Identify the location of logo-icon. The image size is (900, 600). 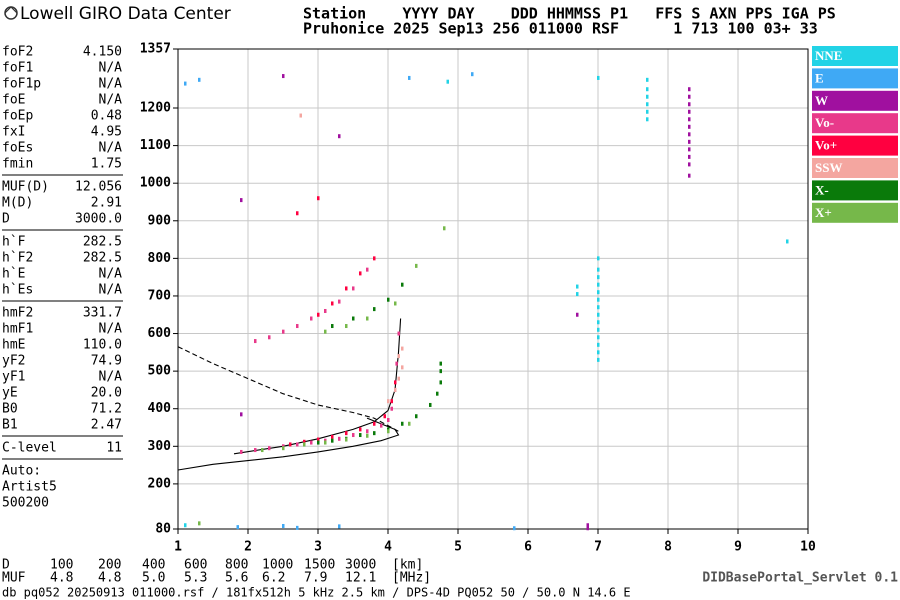
(11, 10).